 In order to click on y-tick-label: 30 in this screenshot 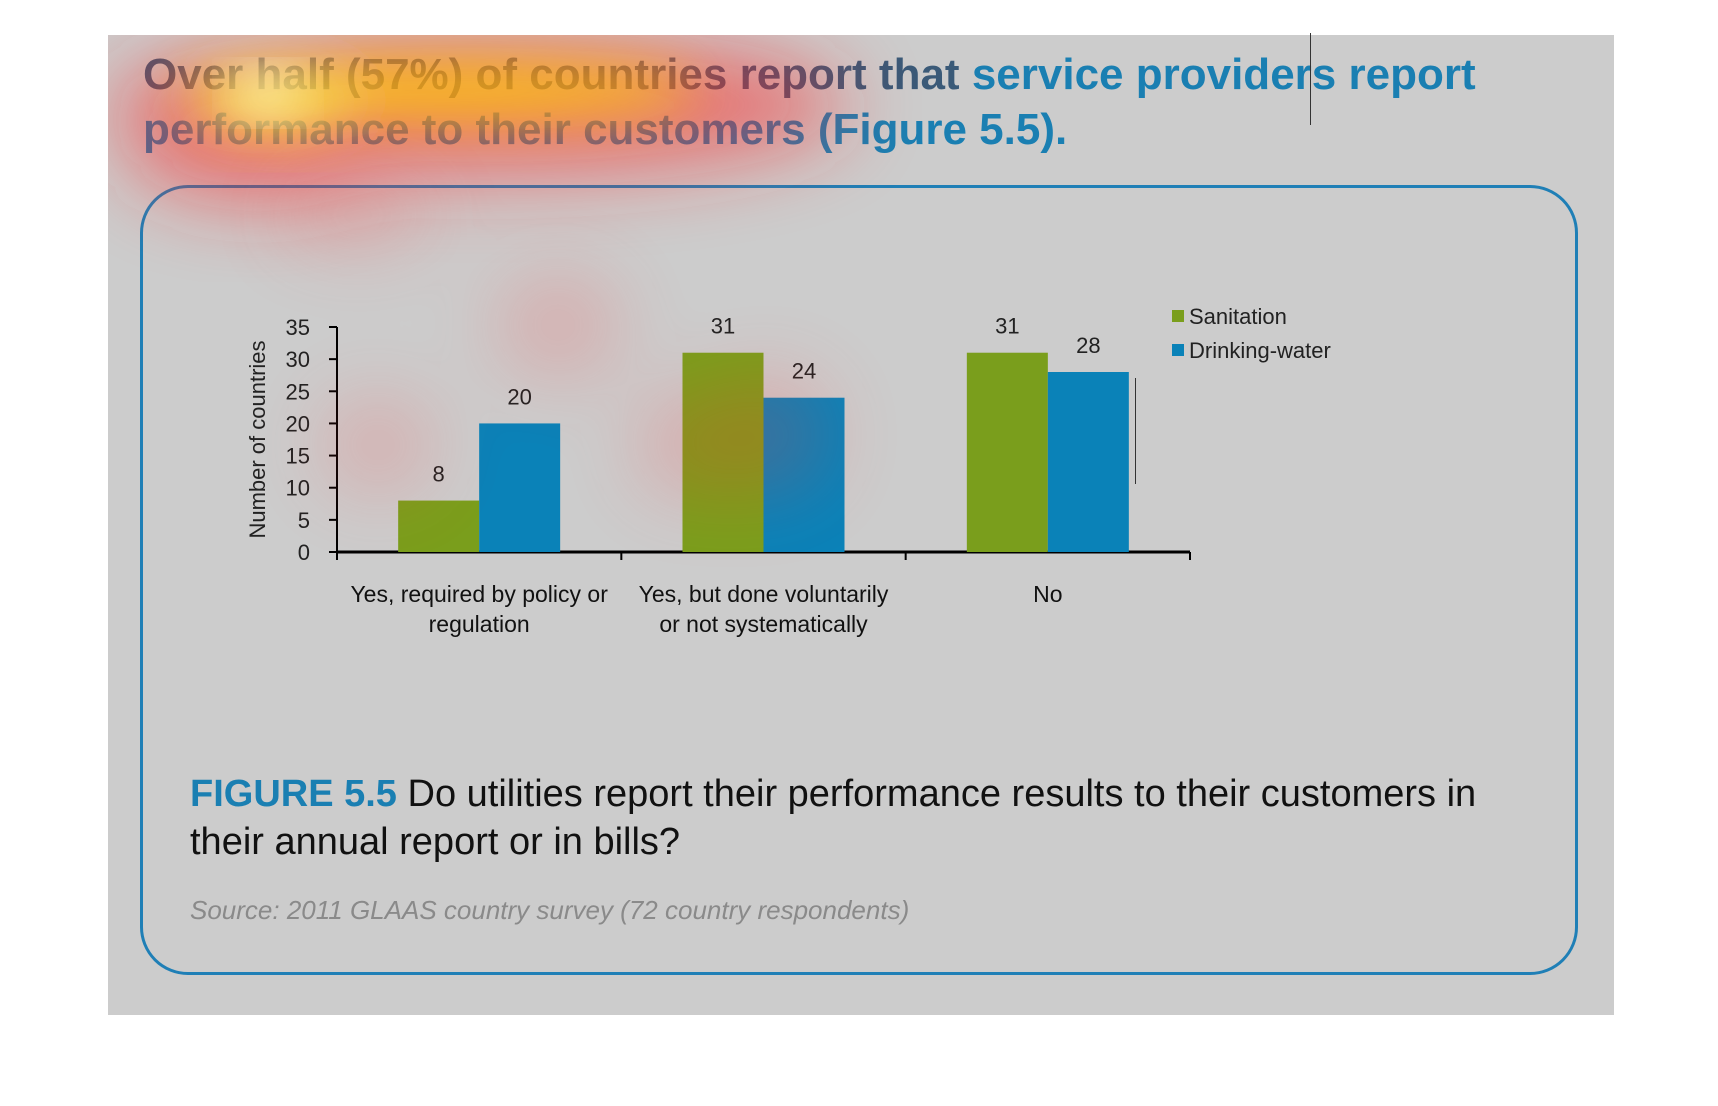, I will do `click(298, 359)`.